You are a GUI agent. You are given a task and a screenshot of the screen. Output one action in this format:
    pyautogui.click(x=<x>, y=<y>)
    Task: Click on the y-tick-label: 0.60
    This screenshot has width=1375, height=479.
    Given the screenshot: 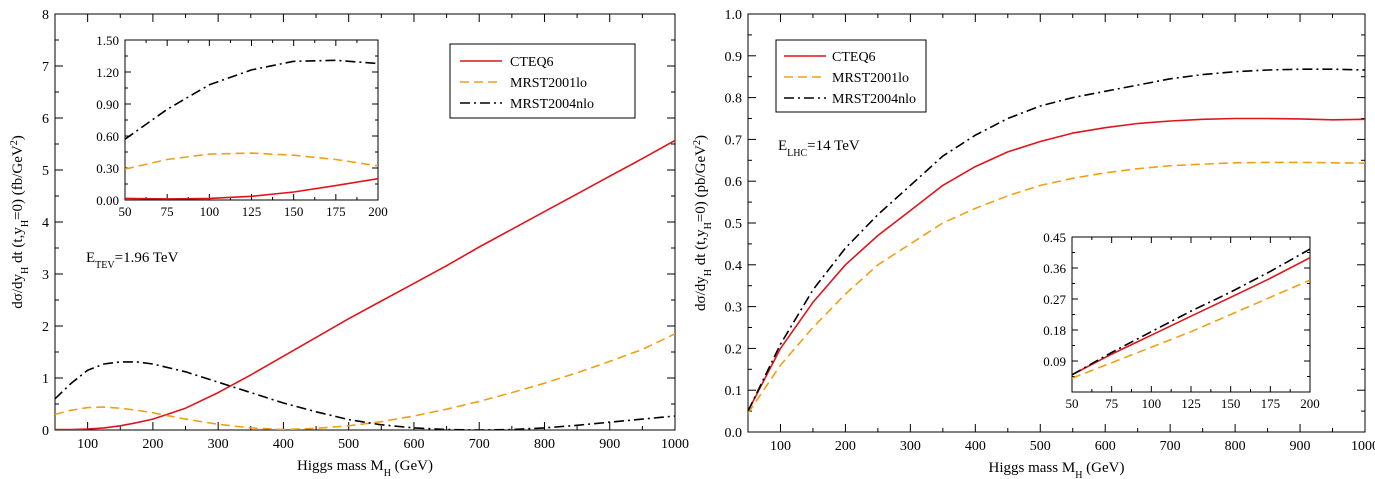 What is the action you would take?
    pyautogui.click(x=107, y=136)
    